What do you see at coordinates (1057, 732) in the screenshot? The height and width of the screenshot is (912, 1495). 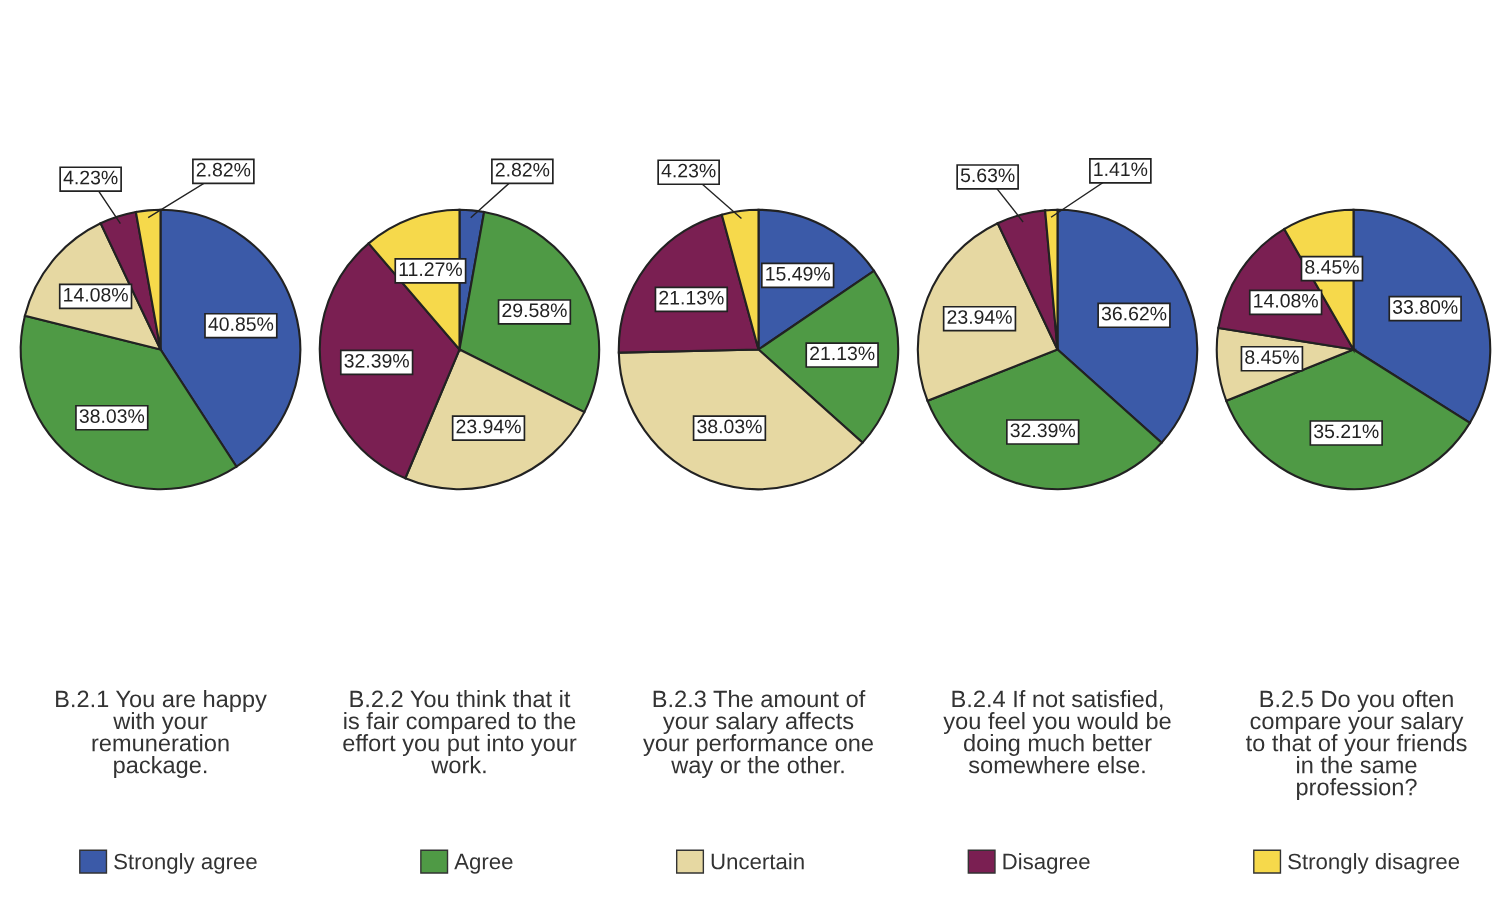 I see `text: B.2.4 If not satisfied, you feel you would be doing much better somewhere else.` at bounding box center [1057, 732].